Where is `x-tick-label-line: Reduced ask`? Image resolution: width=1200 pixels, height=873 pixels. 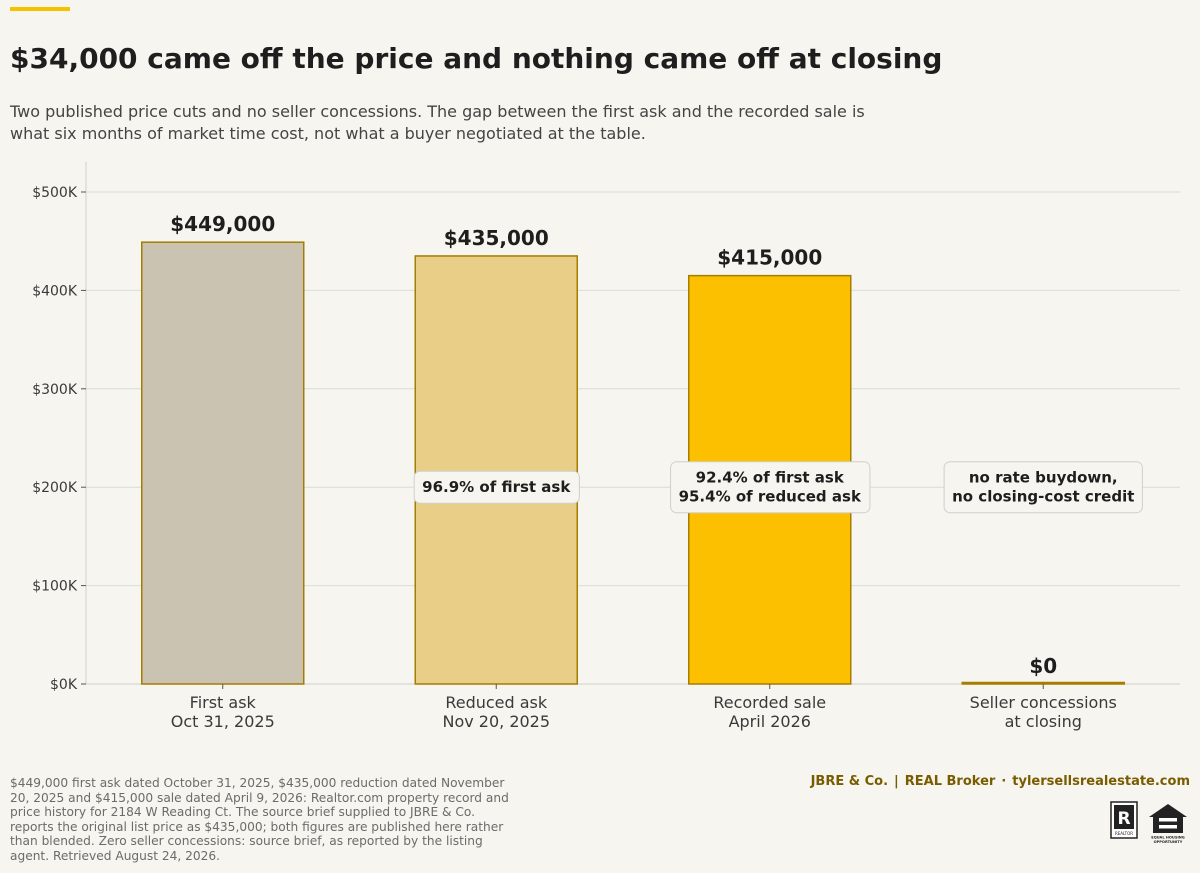 x-tick-label-line: Reduced ask is located at coordinates (496, 702).